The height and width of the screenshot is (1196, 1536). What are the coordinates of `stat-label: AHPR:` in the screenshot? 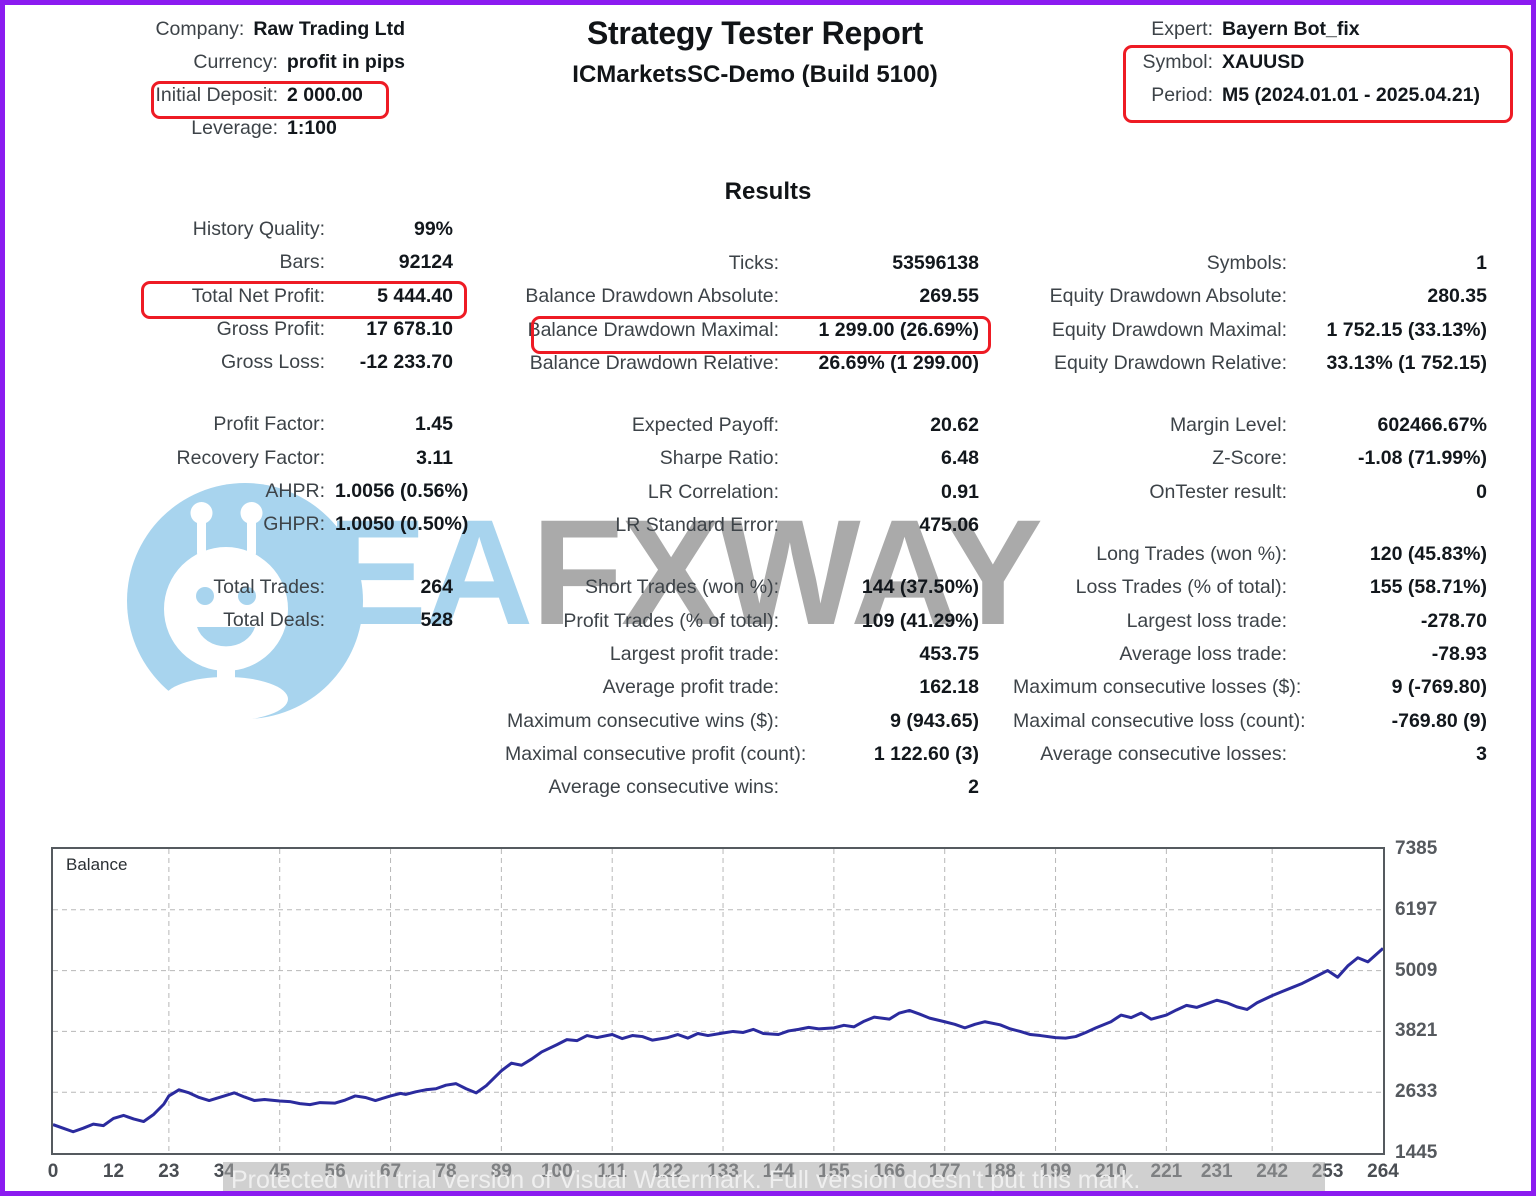 It's located at (295, 491).